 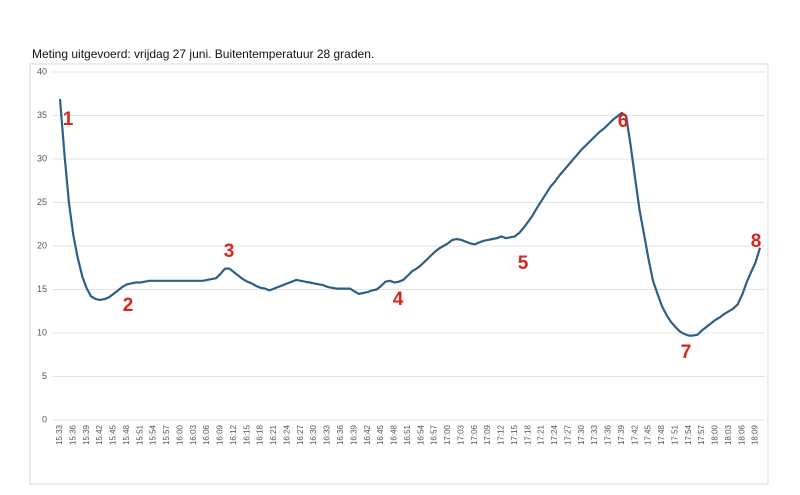 I want to click on x-tick-label: 16:30, so click(x=313, y=434).